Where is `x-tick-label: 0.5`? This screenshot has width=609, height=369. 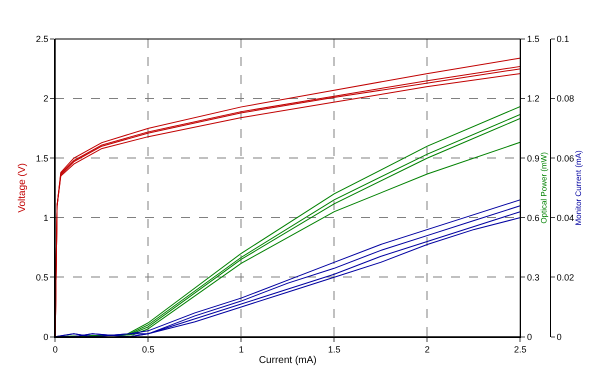
x-tick-label: 0.5 is located at coordinates (148, 349).